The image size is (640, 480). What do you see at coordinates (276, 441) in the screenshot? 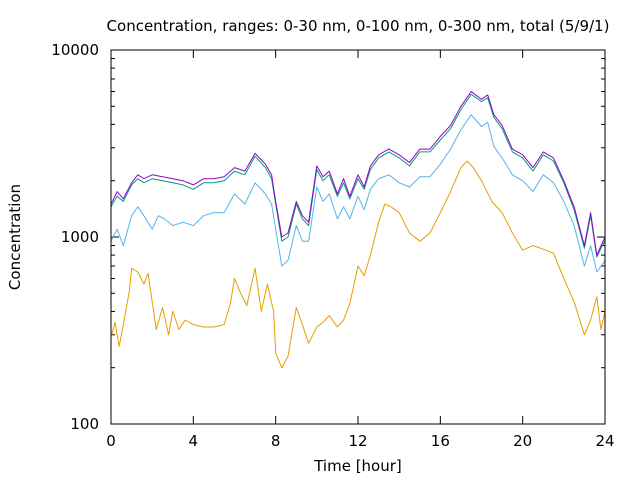
I see `x-tick-label: 8` at bounding box center [276, 441].